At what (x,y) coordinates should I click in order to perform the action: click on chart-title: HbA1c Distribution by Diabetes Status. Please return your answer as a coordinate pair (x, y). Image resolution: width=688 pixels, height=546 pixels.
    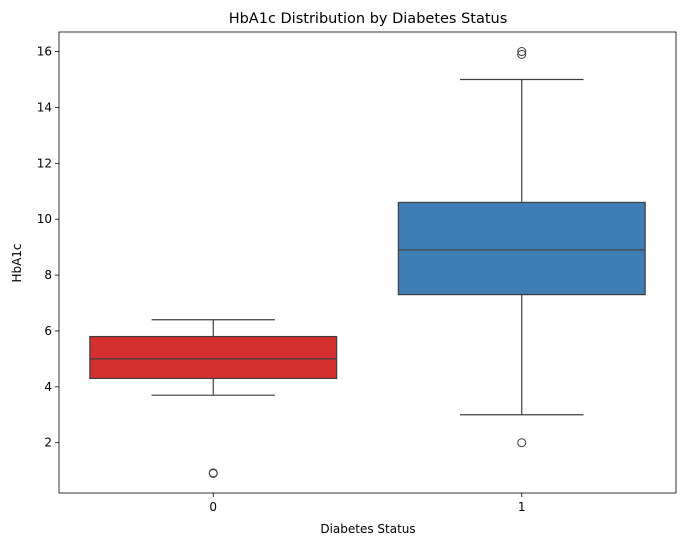
    Looking at the image, I should click on (368, 19).